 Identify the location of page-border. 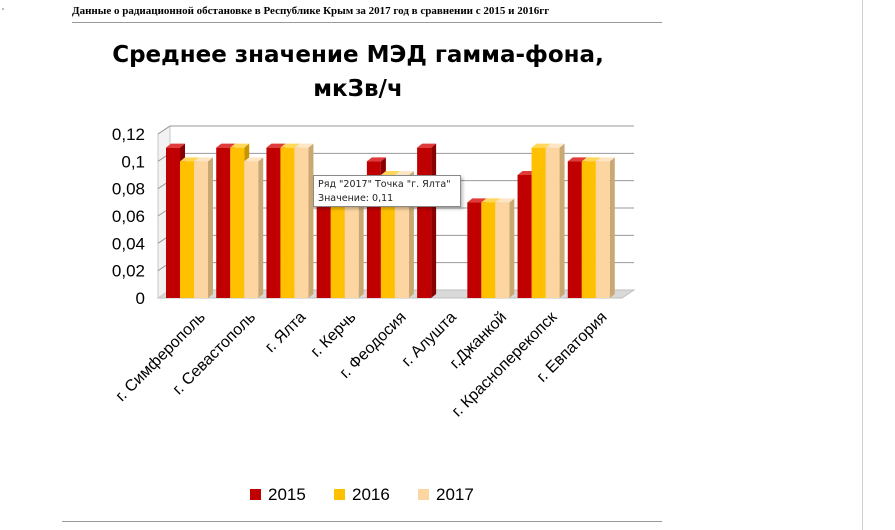
(862, 265).